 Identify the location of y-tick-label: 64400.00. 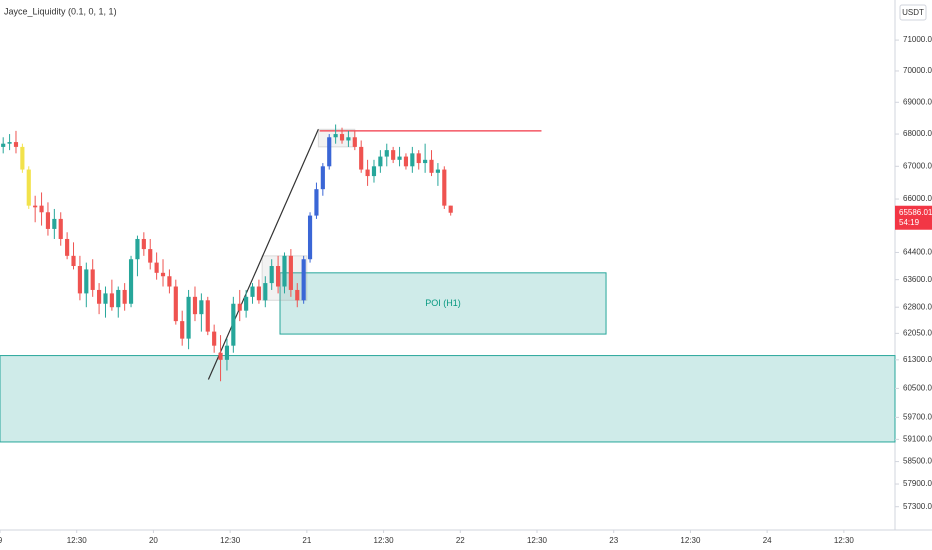
(917, 252).